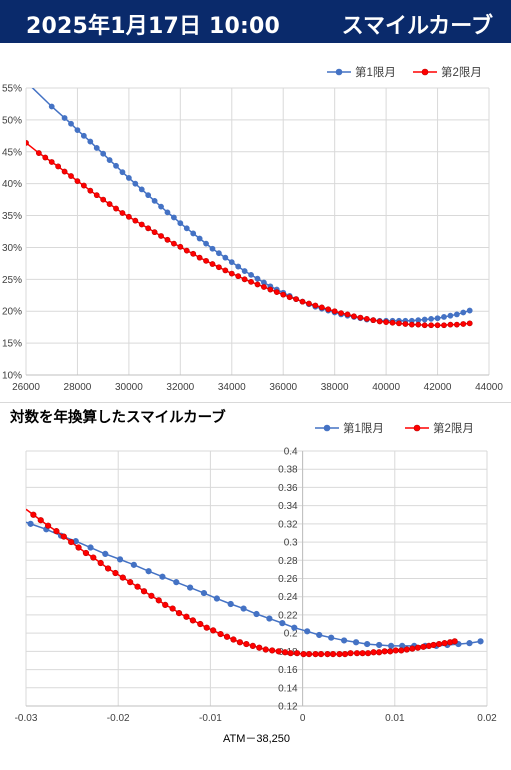  I want to click on y-tick-label: 0.2, so click(291, 634).